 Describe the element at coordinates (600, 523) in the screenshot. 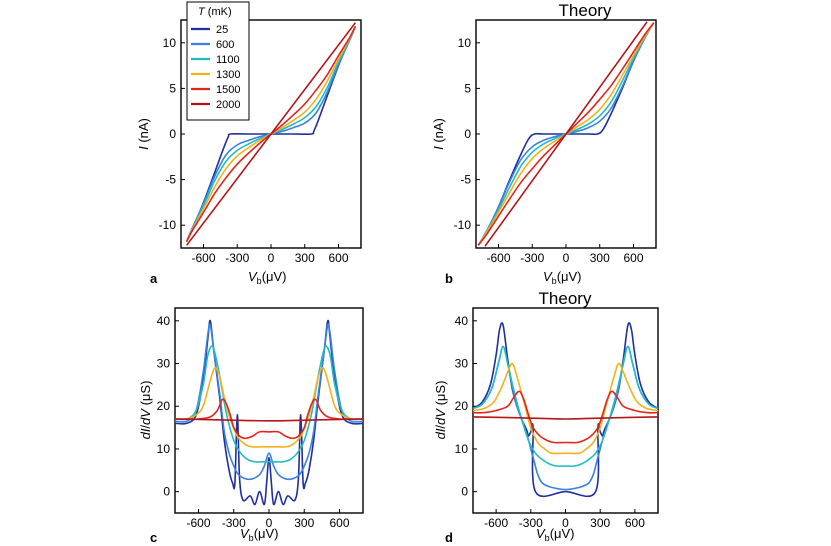

I see `panel-d-xtick-label: 300` at that location.